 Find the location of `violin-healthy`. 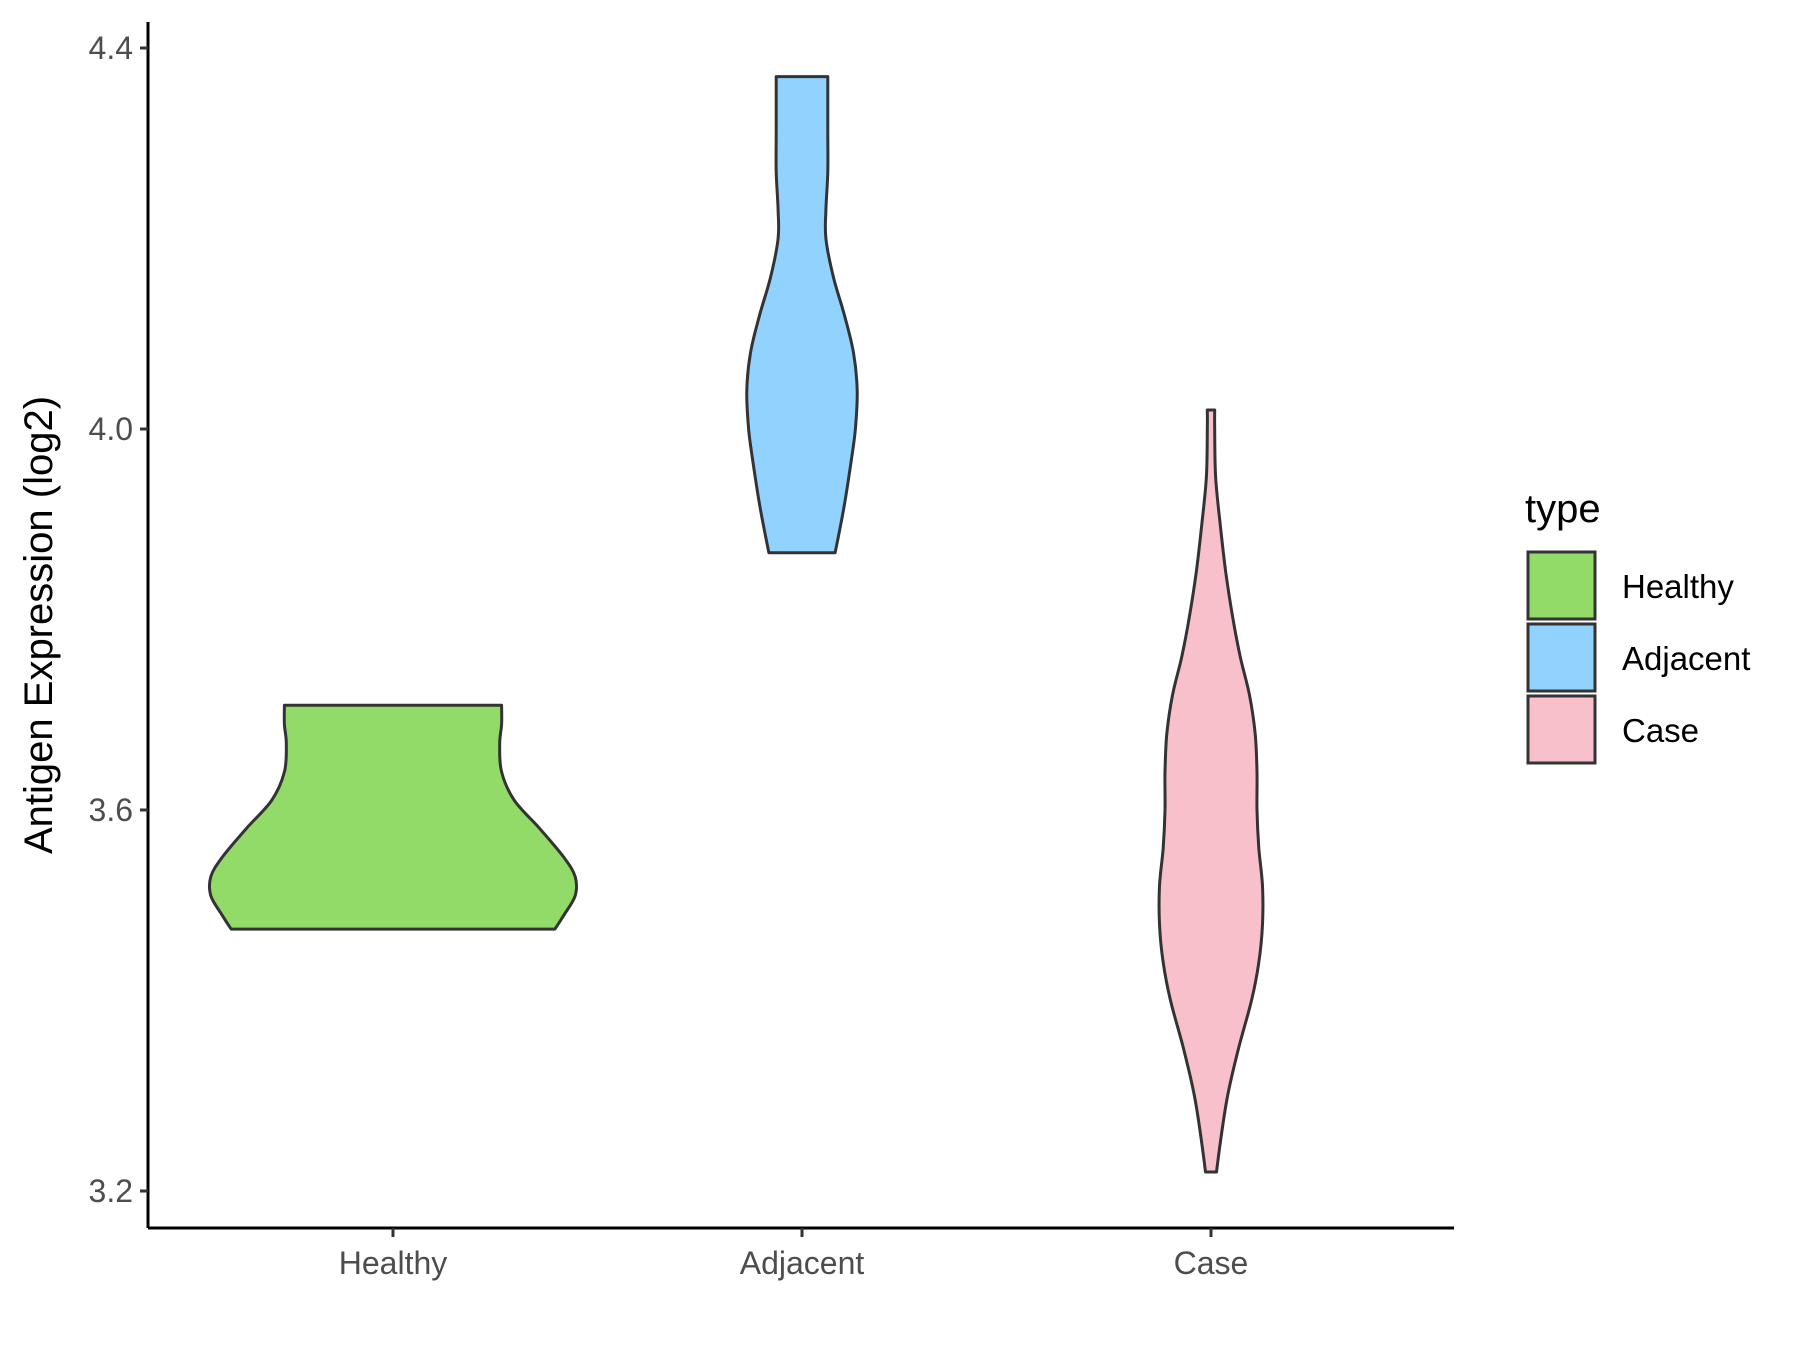

violin-healthy is located at coordinates (393, 817).